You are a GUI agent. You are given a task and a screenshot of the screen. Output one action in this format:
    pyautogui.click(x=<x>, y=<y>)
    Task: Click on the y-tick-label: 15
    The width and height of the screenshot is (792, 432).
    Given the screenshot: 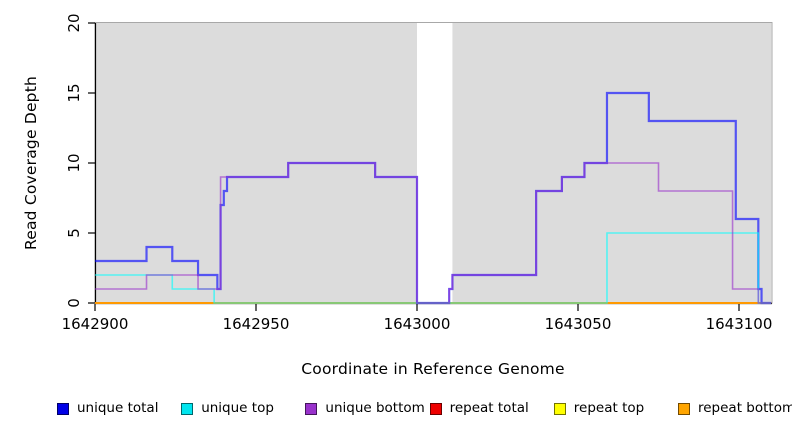 What is the action you would take?
    pyautogui.click(x=74, y=92)
    